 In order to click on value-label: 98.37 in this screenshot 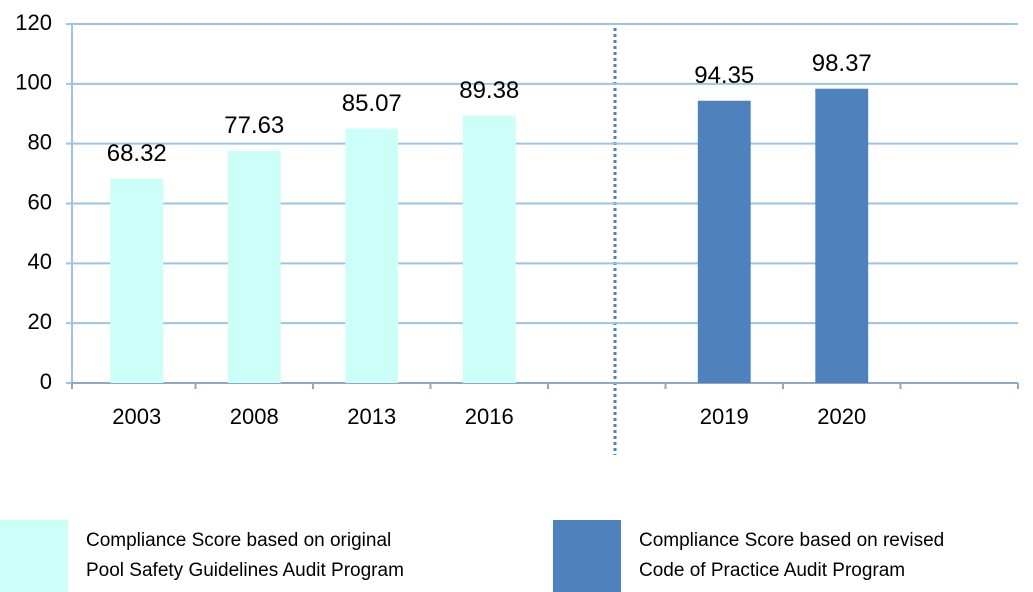, I will do `click(842, 63)`.